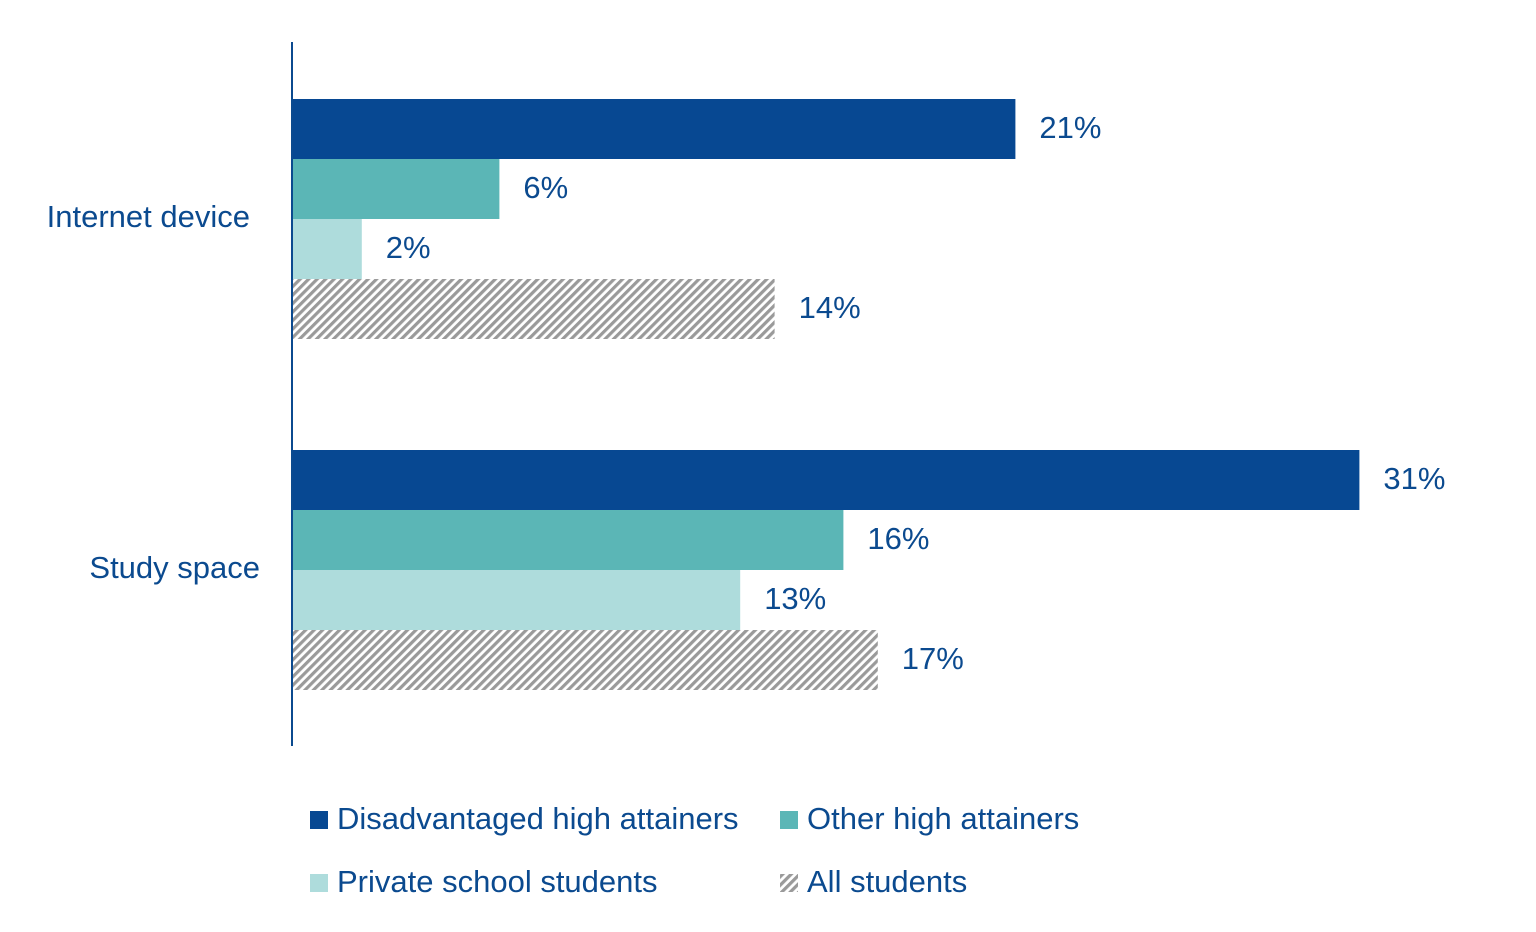 Image resolution: width=1536 pixels, height=932 pixels. What do you see at coordinates (396, 189) in the screenshot?
I see `bar-internet-device-other-high-attainers` at bounding box center [396, 189].